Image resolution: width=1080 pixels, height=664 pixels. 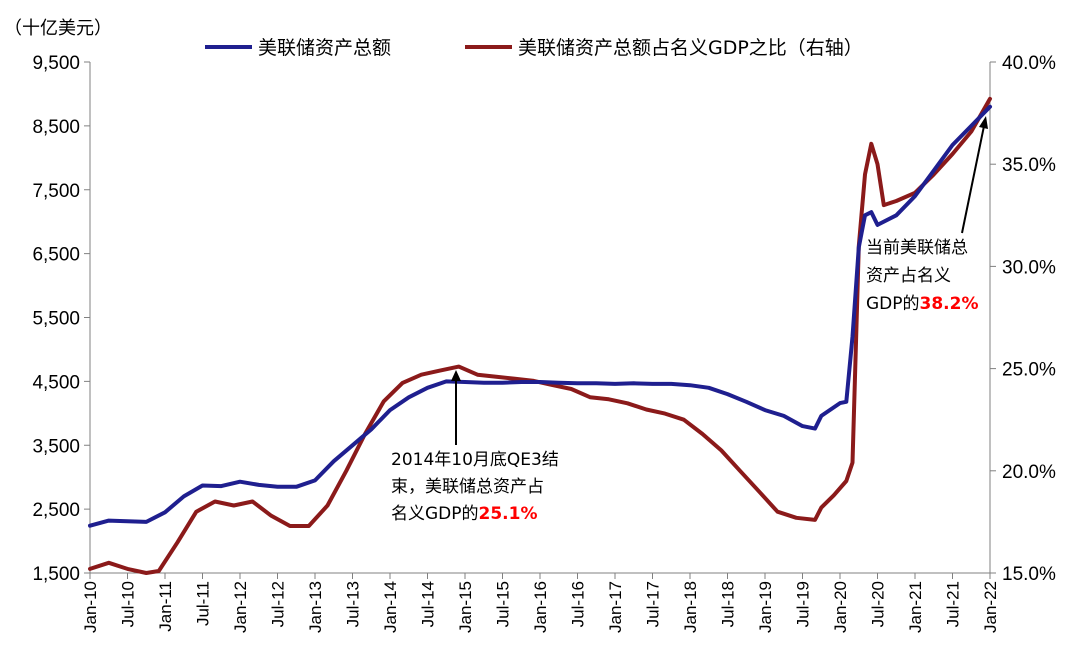 I want to click on annotation-qe3-arrowhead, so click(x=456, y=375).